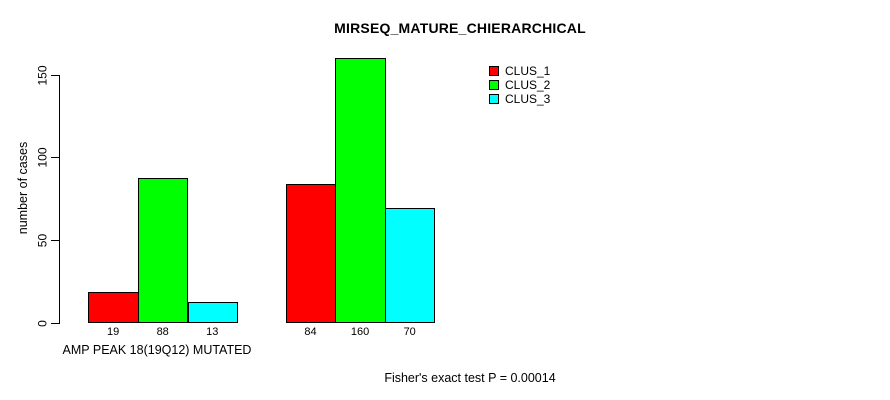 This screenshot has width=890, height=400. What do you see at coordinates (42, 240) in the screenshot?
I see `y-tick-label: 50` at bounding box center [42, 240].